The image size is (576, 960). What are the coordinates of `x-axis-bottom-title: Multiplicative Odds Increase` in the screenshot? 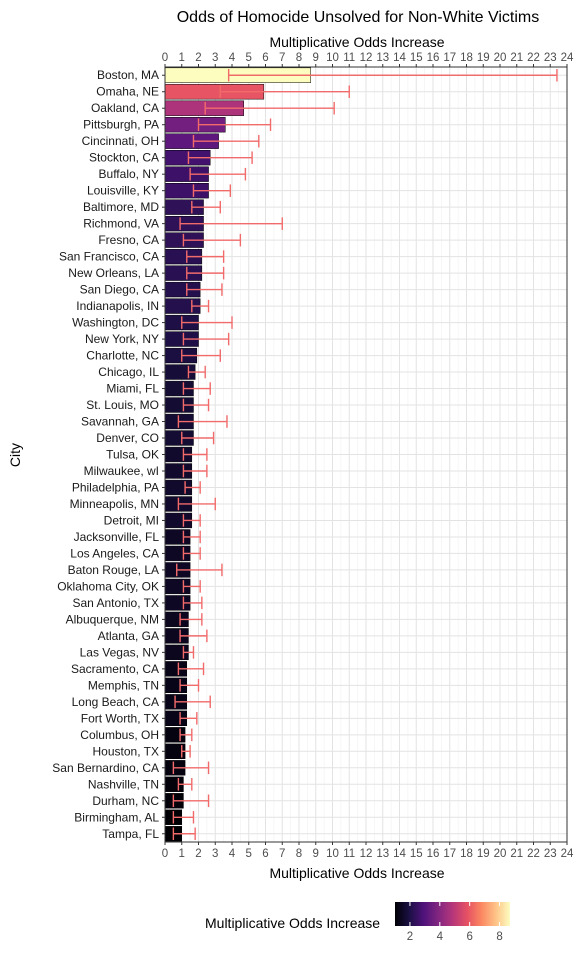 It's located at (356, 873).